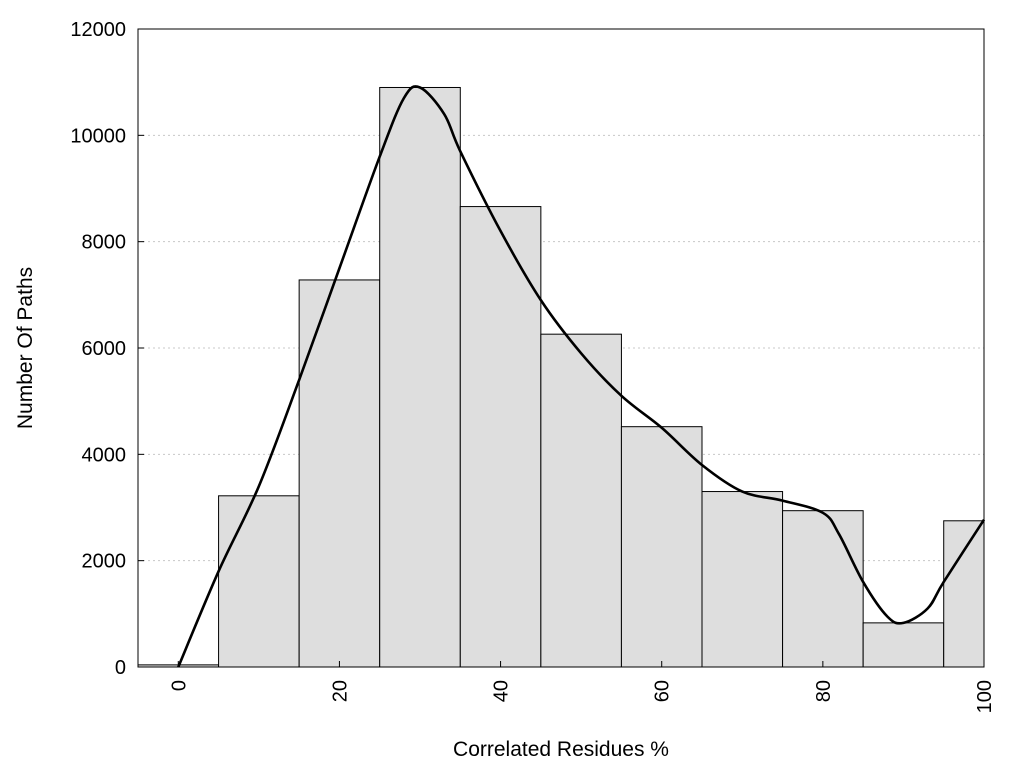 This screenshot has height=768, width=1024. What do you see at coordinates (561, 749) in the screenshot?
I see `x-axis-title: Correlated Residues %` at bounding box center [561, 749].